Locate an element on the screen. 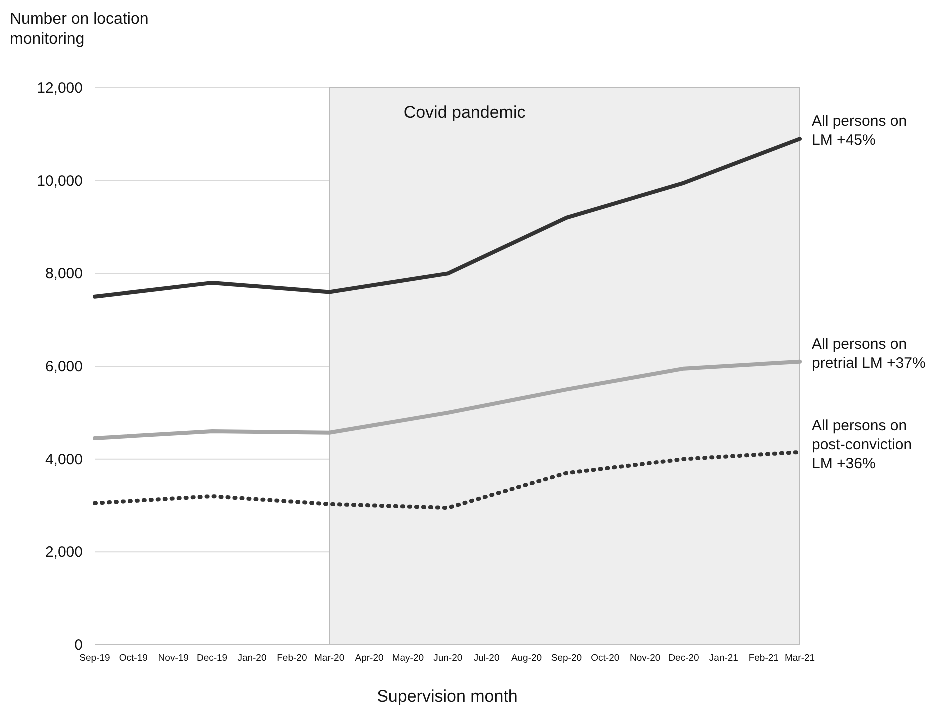  x-tick-label: Aug-20 is located at coordinates (526, 658).